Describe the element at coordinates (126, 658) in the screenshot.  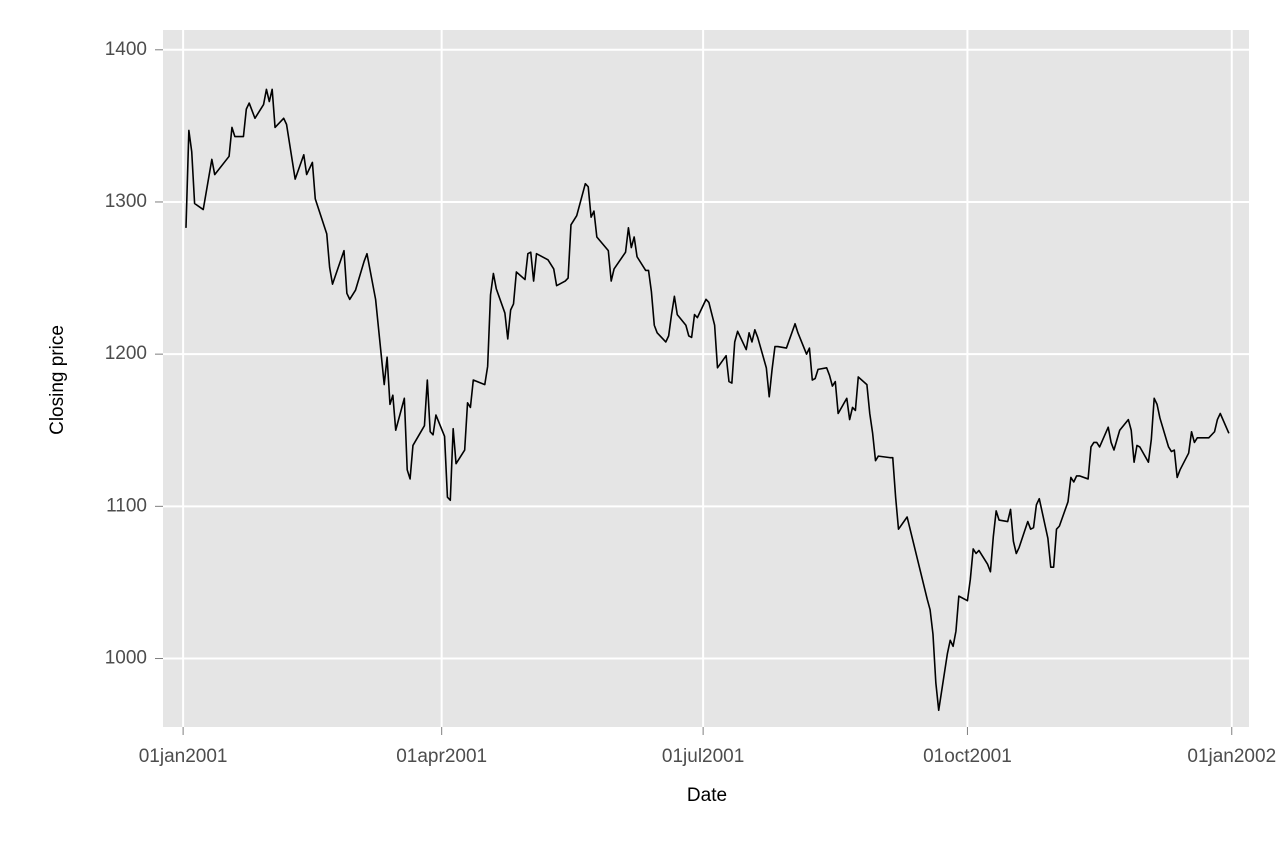
I see `y-tick-label: 1000` at that location.